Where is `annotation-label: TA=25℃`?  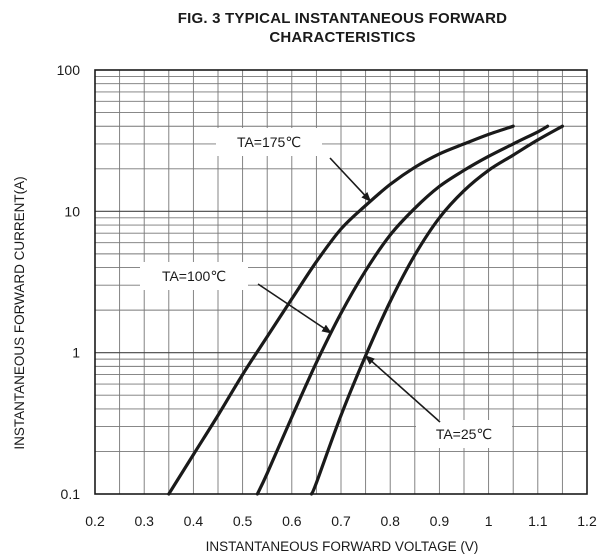
annotation-label: TA=25℃ is located at coordinates (464, 434).